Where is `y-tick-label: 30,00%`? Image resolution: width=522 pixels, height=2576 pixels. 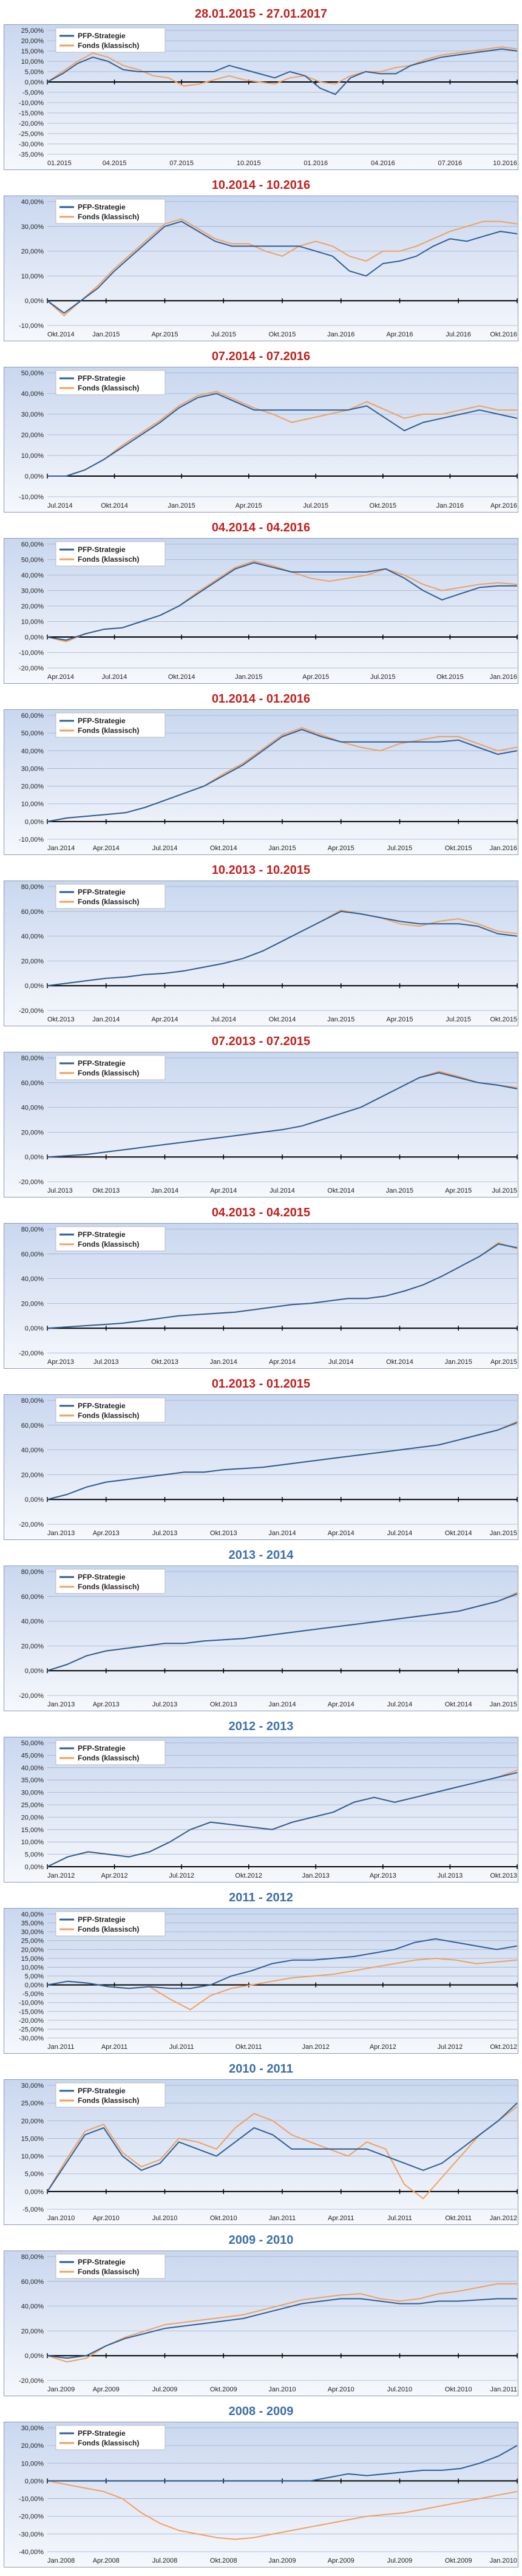
y-tick-label: 30,00% is located at coordinates (32, 414).